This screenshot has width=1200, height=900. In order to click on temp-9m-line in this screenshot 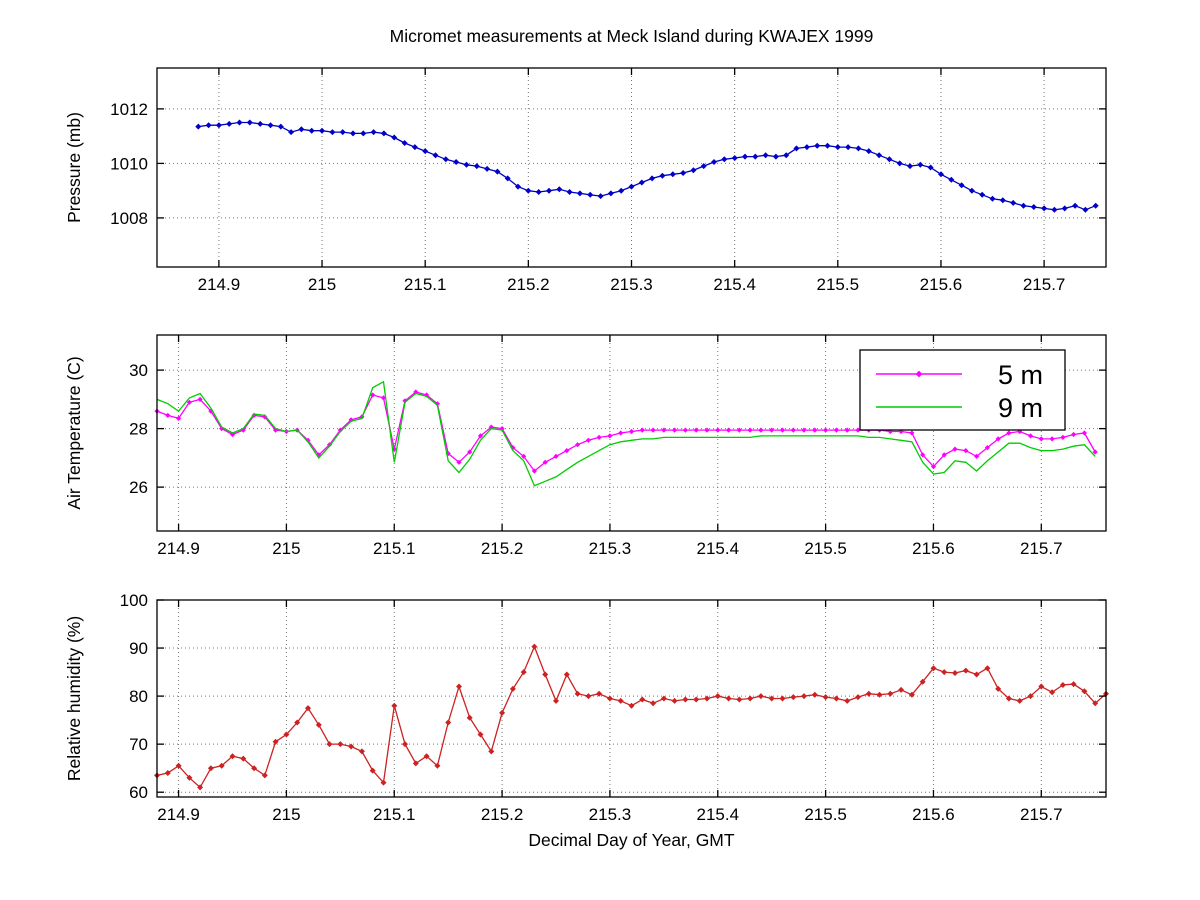, I will do `click(626, 433)`.